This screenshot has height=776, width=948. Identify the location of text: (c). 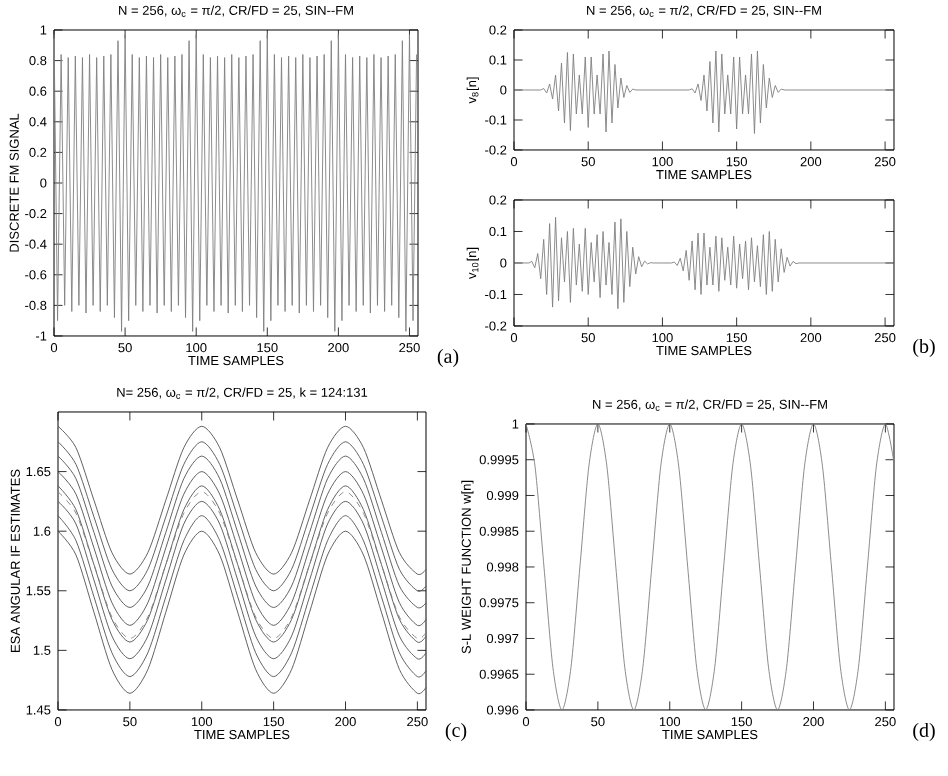
(456, 732).